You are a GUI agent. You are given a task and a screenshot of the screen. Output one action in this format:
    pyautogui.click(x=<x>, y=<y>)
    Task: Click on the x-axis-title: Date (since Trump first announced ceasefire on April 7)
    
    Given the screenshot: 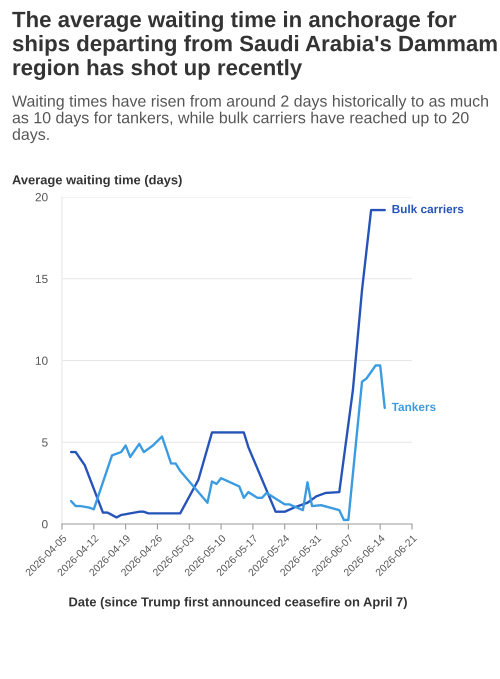 What is the action you would take?
    pyautogui.click(x=238, y=603)
    